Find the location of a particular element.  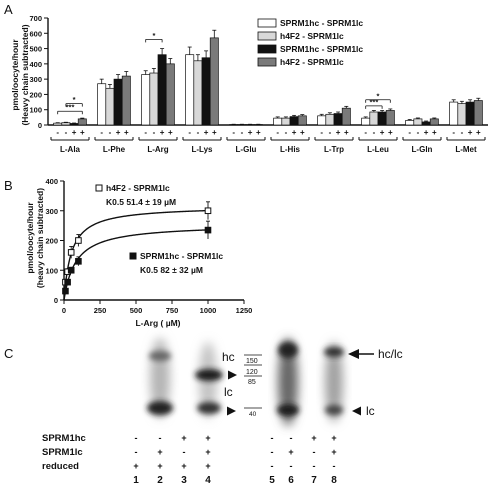

category-label: L-His is located at coordinates (290, 149).